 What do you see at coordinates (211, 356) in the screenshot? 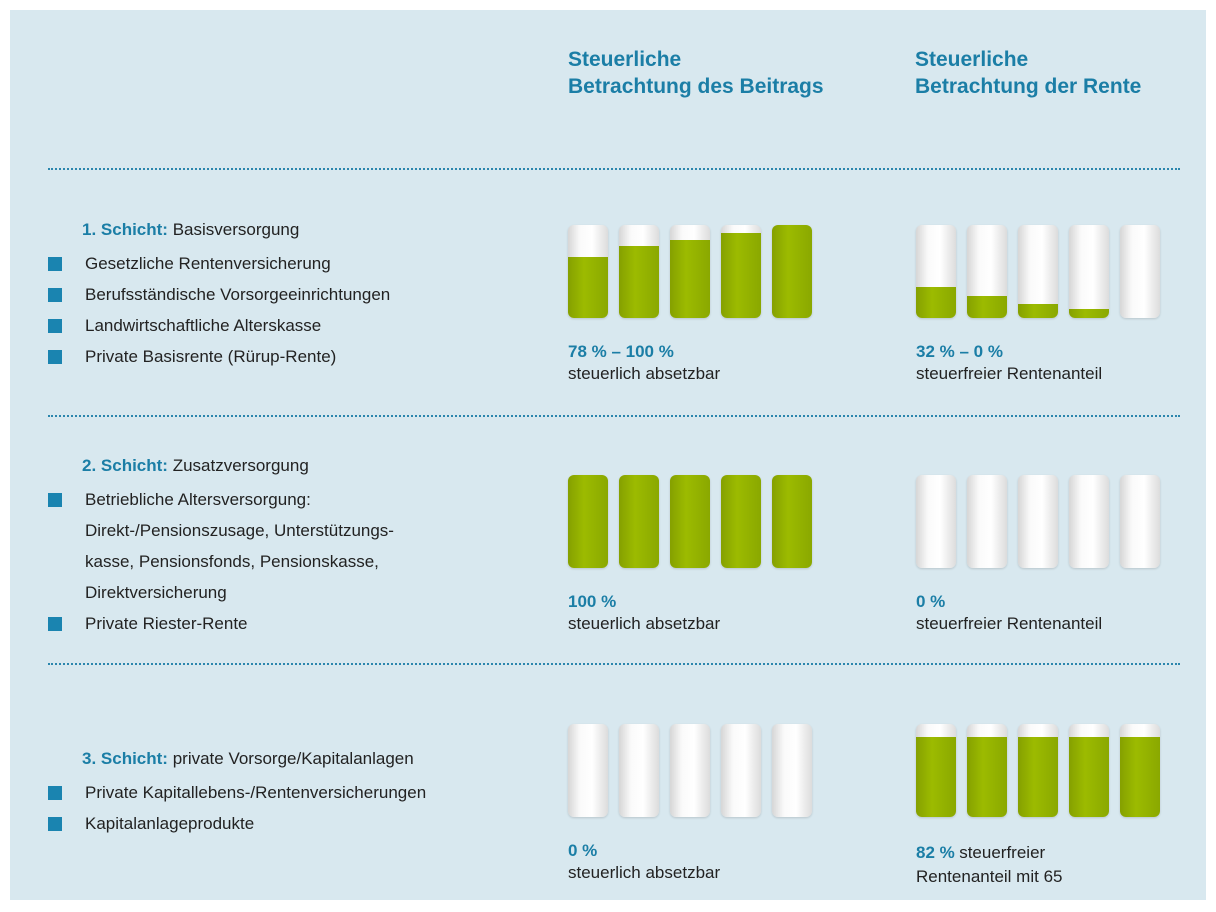
I see `list-item: Private Basisrente (Rürup-Rente)` at bounding box center [211, 356].